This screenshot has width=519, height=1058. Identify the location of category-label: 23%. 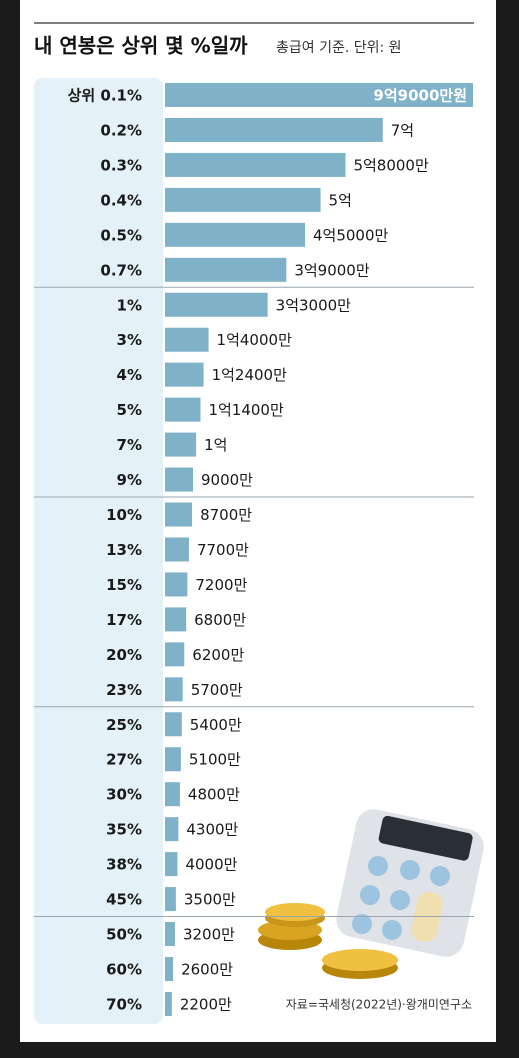
(124, 690).